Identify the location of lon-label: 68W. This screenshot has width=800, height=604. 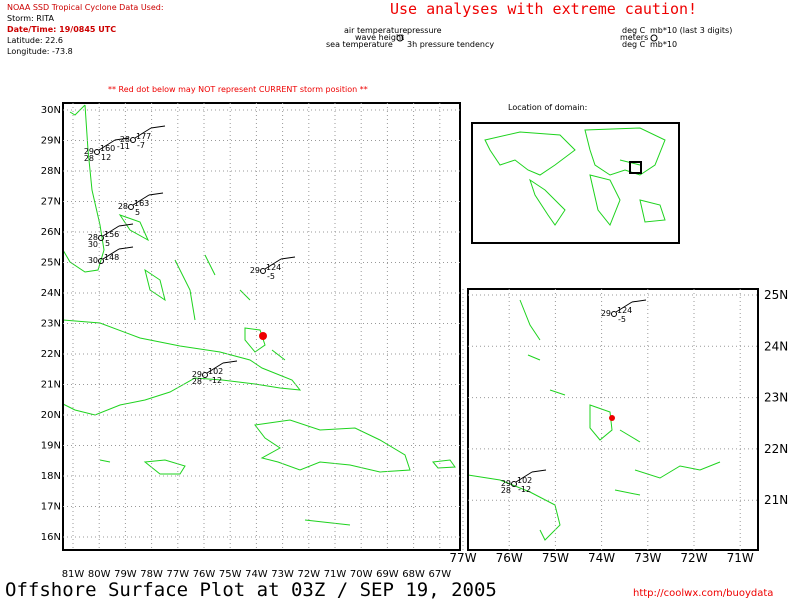
(413, 574).